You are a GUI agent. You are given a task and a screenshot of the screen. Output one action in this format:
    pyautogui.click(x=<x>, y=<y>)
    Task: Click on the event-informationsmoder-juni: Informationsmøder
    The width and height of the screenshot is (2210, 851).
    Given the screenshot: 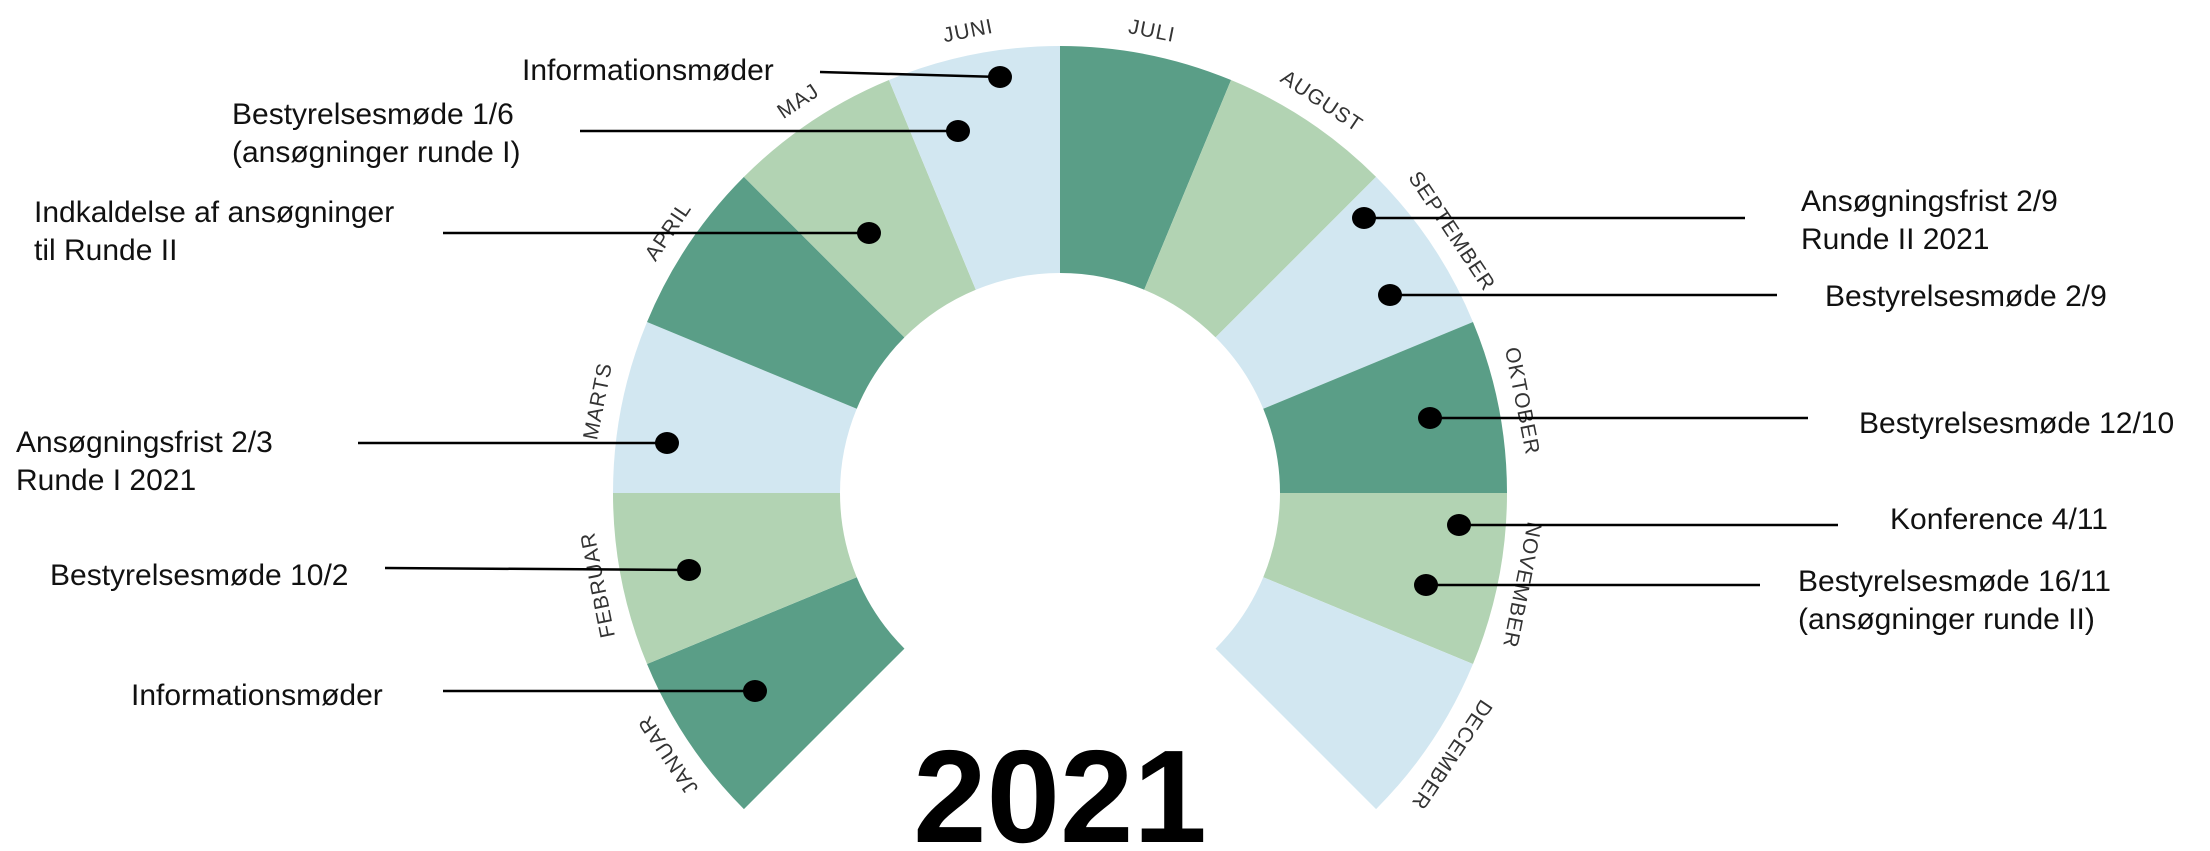 What is the action you would take?
    pyautogui.click(x=767, y=71)
    